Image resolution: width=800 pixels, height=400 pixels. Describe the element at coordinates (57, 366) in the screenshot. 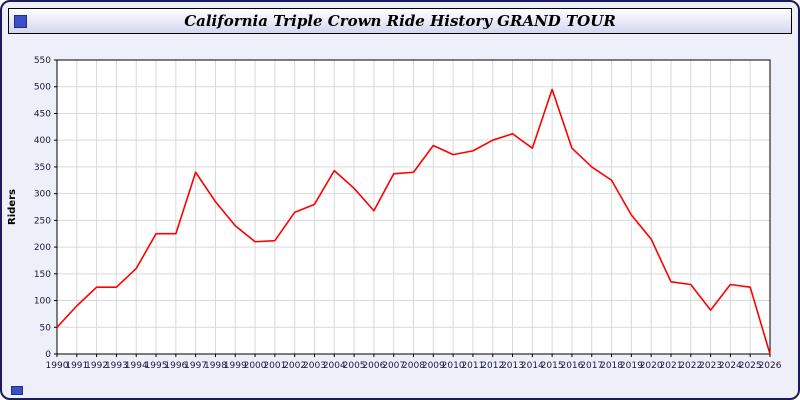

I see `x-tick-label: 1990` at that location.